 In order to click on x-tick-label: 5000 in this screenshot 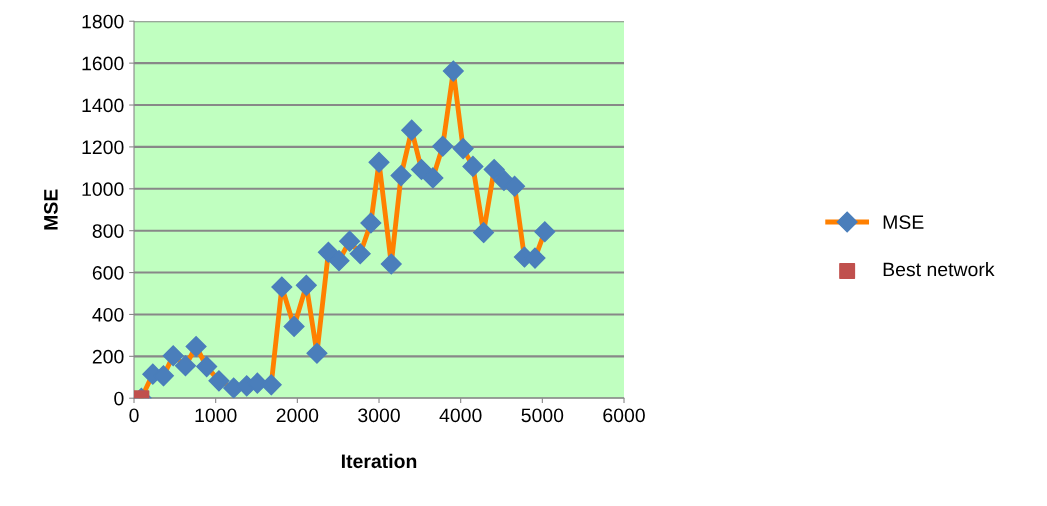, I will do `click(542, 415)`.